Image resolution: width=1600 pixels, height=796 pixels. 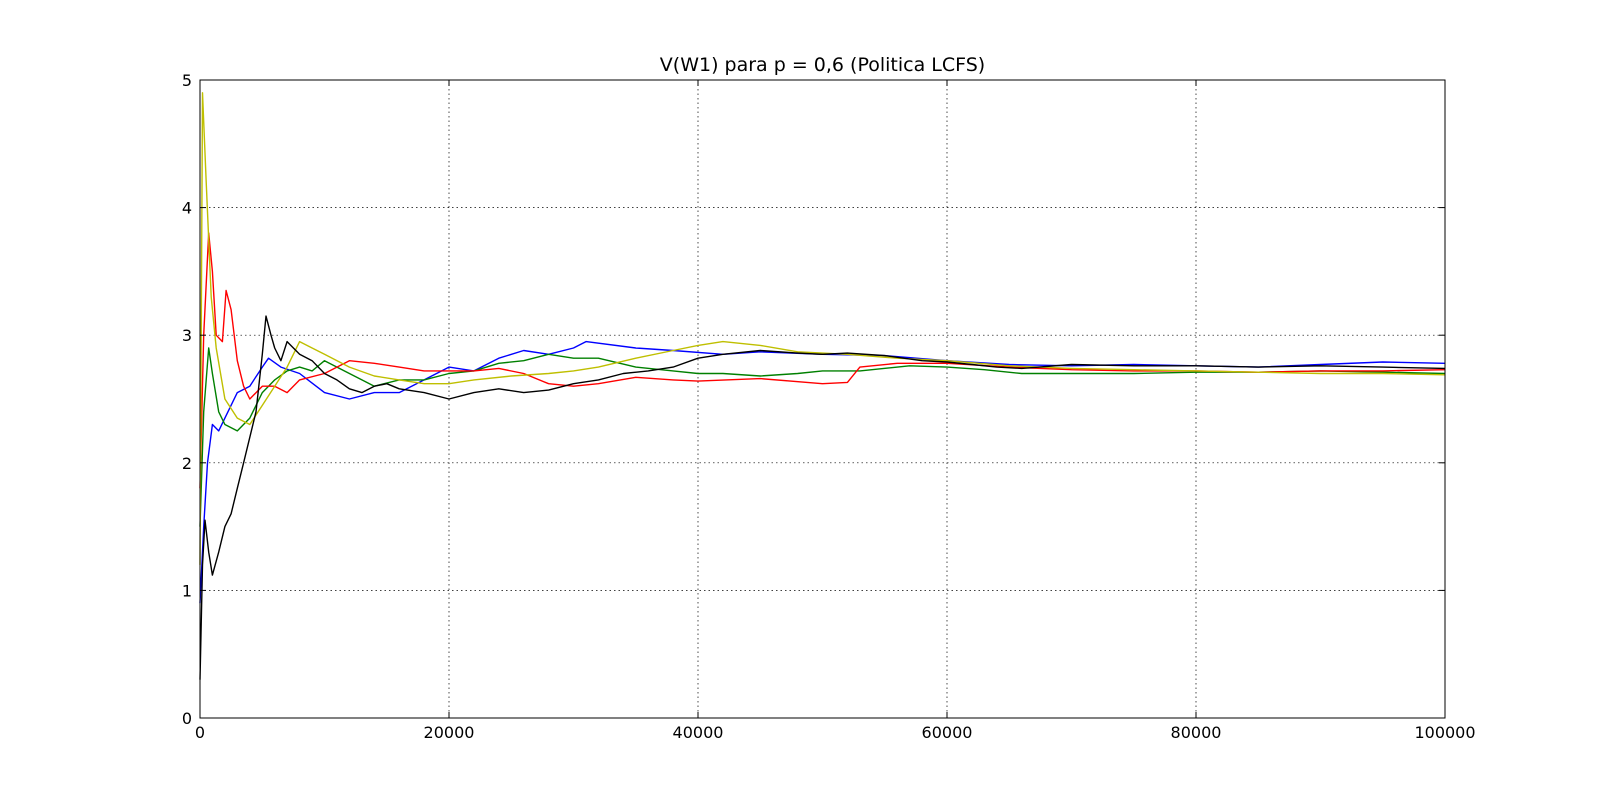 I want to click on y-tick-label: 1, so click(x=187, y=590).